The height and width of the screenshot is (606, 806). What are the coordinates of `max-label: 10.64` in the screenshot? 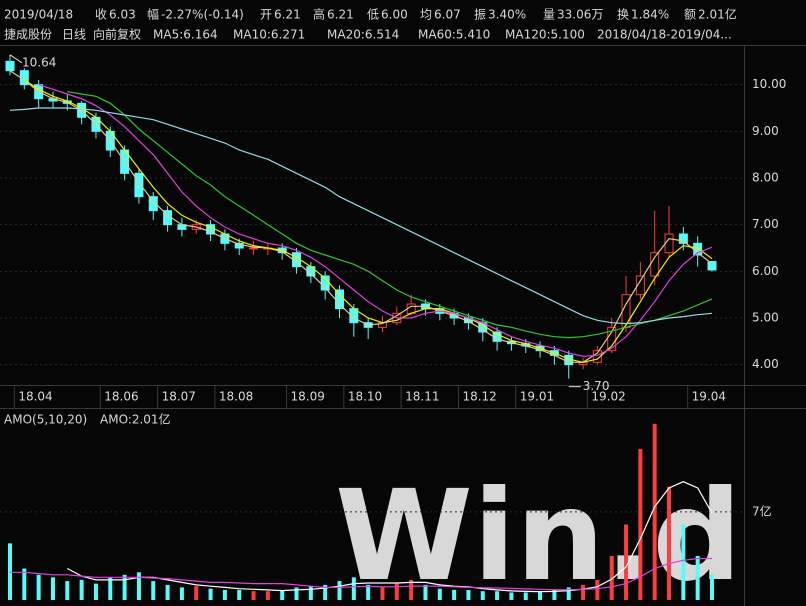 It's located at (39, 62).